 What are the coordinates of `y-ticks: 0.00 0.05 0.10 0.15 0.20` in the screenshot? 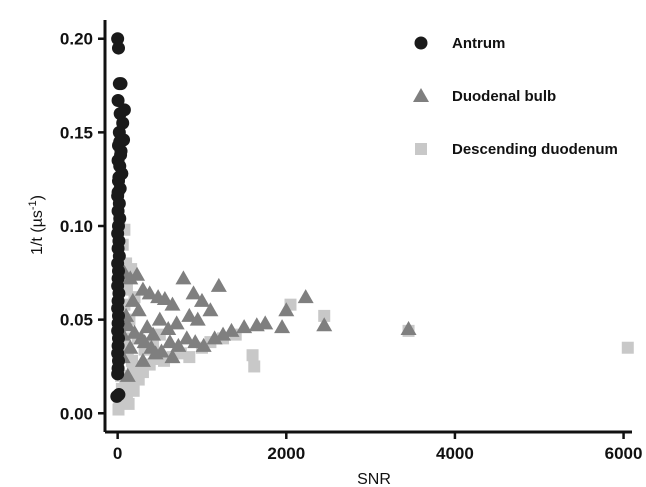 It's located at (82, 226).